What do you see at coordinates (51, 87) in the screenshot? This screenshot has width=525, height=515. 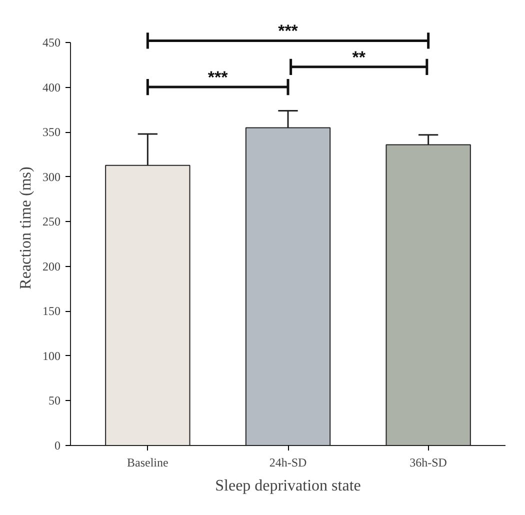 I see `y-tick-label: 400` at bounding box center [51, 87].